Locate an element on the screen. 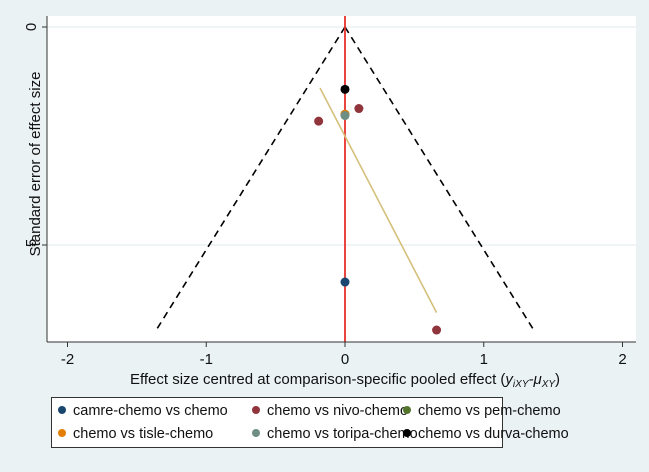  legend-item: chemo vs pem-chemo is located at coordinates (482, 411).